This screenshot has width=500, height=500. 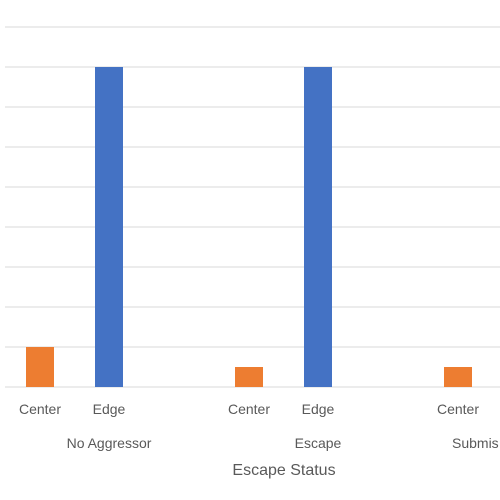 What do you see at coordinates (475, 443) in the screenshot?
I see `group-label-submis: Submis` at bounding box center [475, 443].